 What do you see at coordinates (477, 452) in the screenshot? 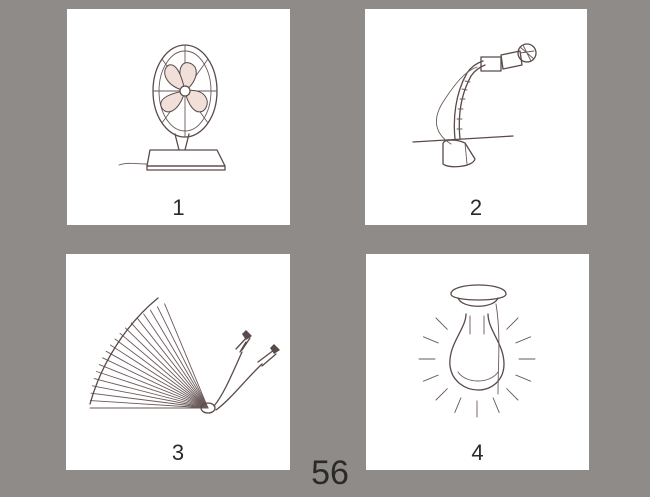
I see `card-number-4: 4` at bounding box center [477, 452].